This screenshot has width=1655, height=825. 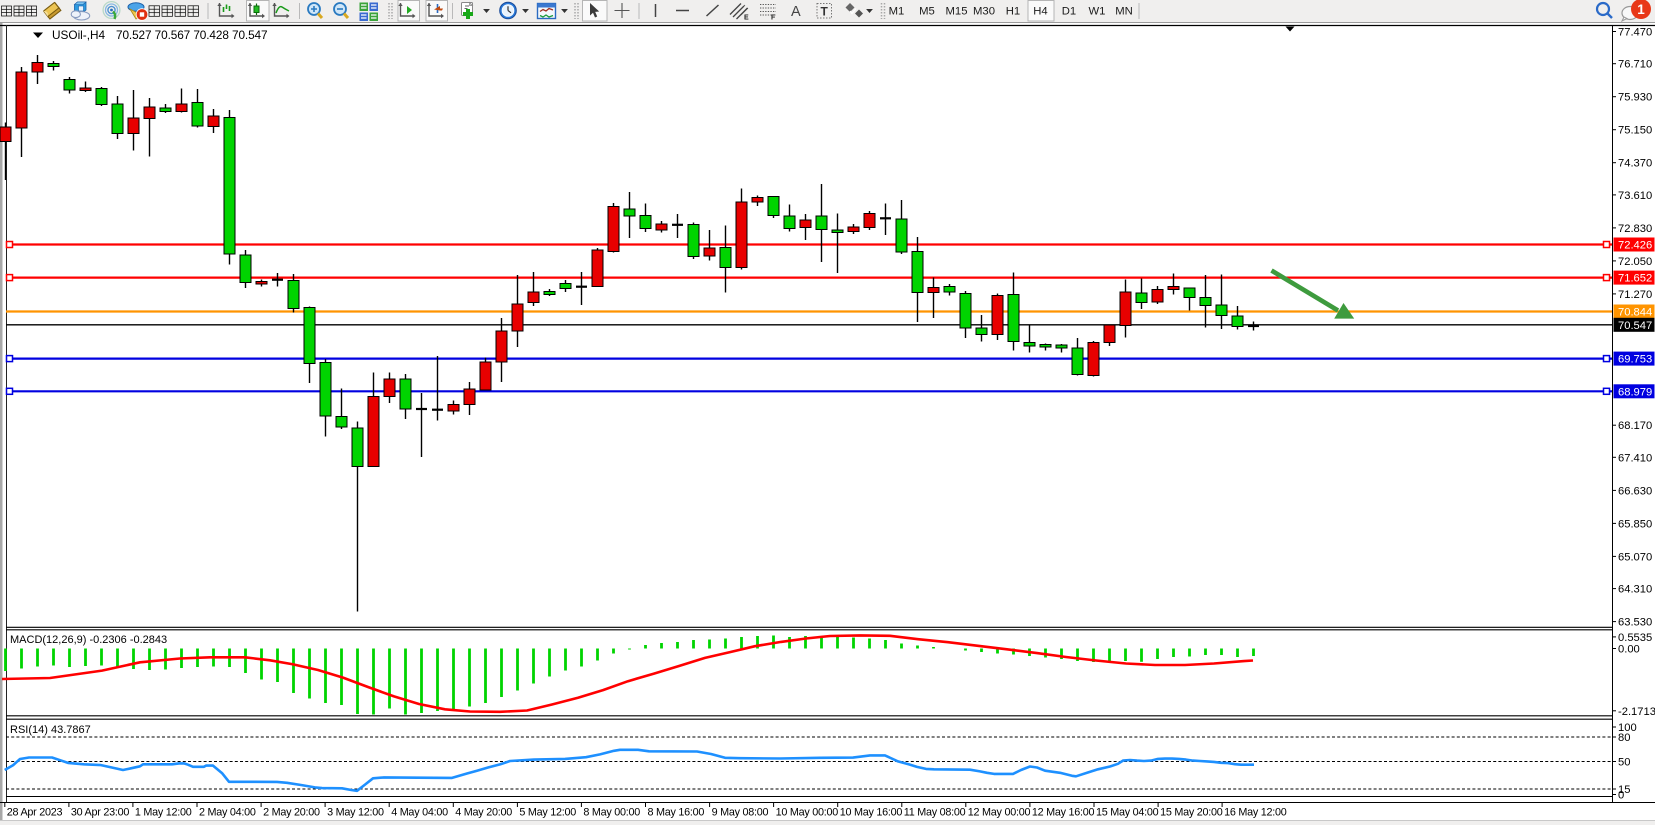 What do you see at coordinates (1641, 9) in the screenshot?
I see `svg-text: 1` at bounding box center [1641, 9].